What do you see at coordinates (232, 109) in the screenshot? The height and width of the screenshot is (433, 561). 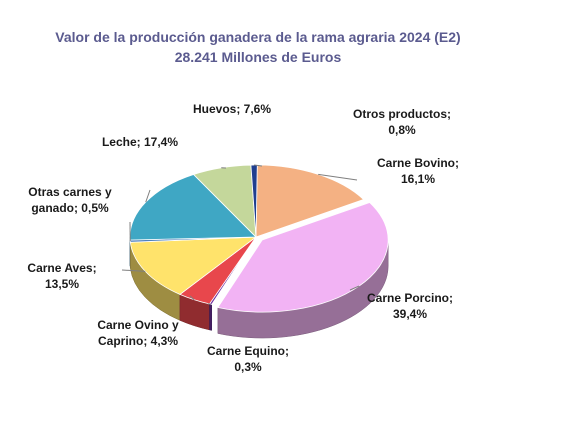 I see `slice-label-huevos: Huevos; 7,6%` at bounding box center [232, 109].